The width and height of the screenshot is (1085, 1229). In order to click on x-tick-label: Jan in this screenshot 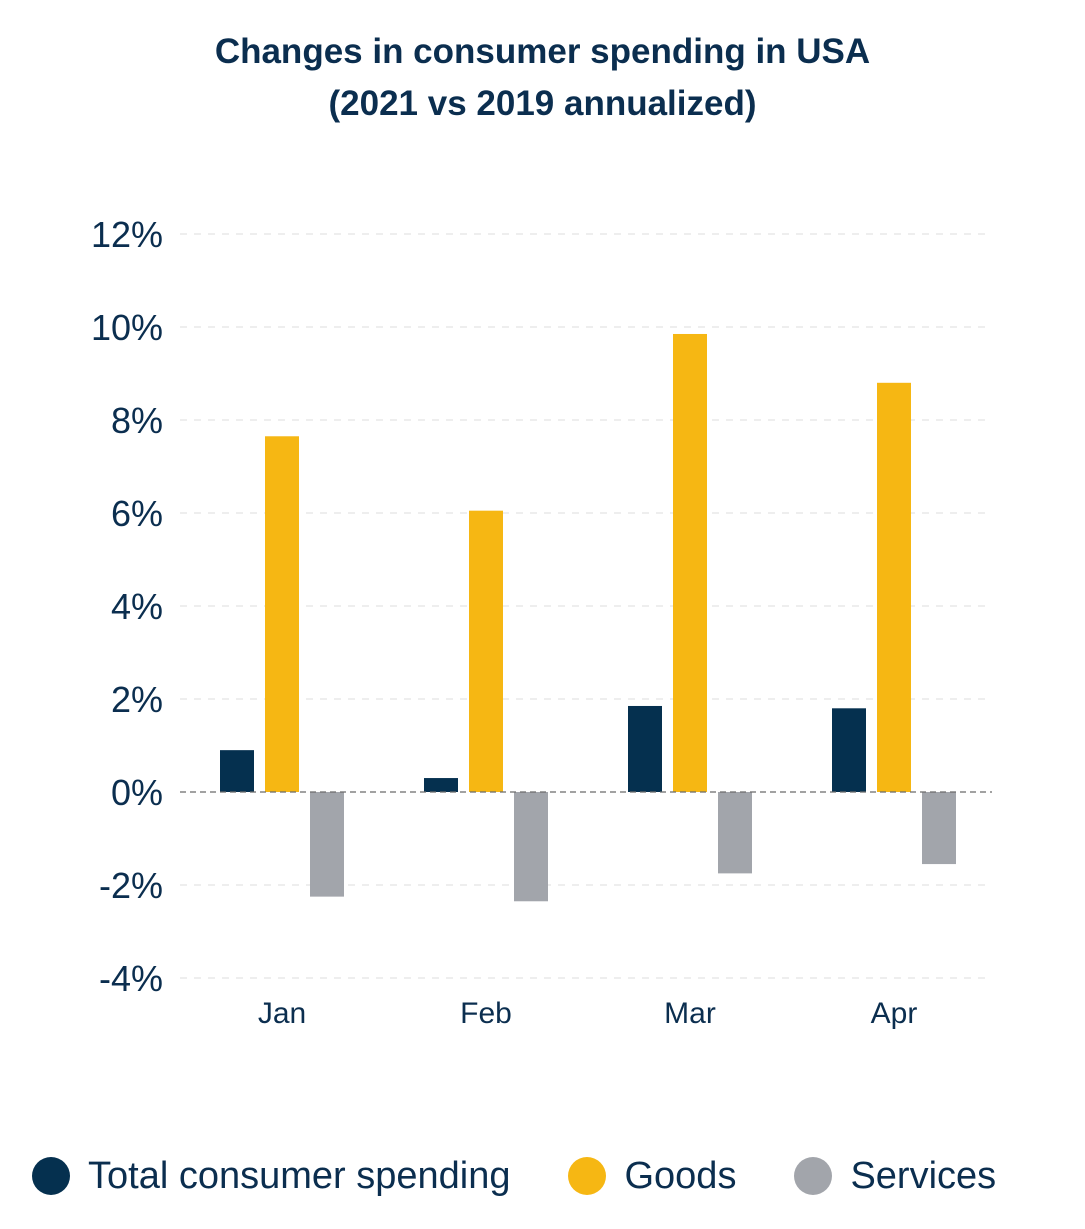, I will do `click(282, 1013)`.